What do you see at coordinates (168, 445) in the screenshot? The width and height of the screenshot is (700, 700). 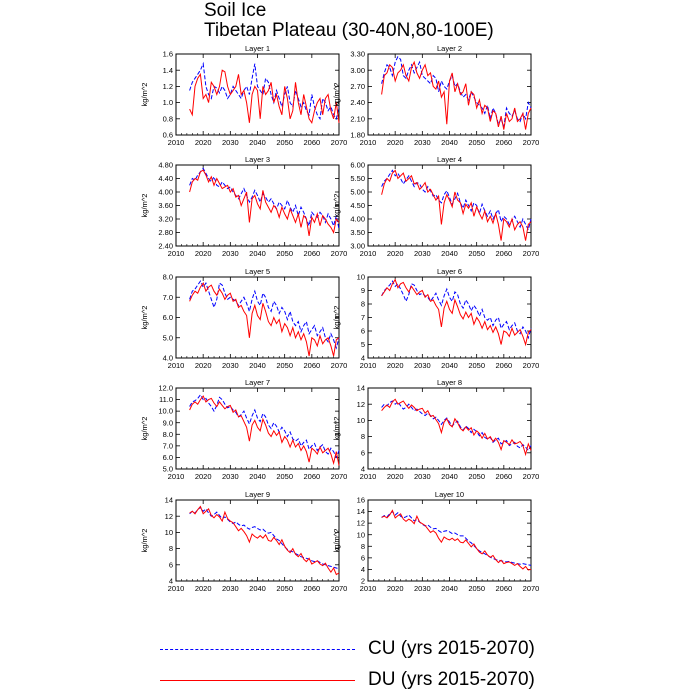 I see `y-tick-label: 7.0` at bounding box center [168, 445].